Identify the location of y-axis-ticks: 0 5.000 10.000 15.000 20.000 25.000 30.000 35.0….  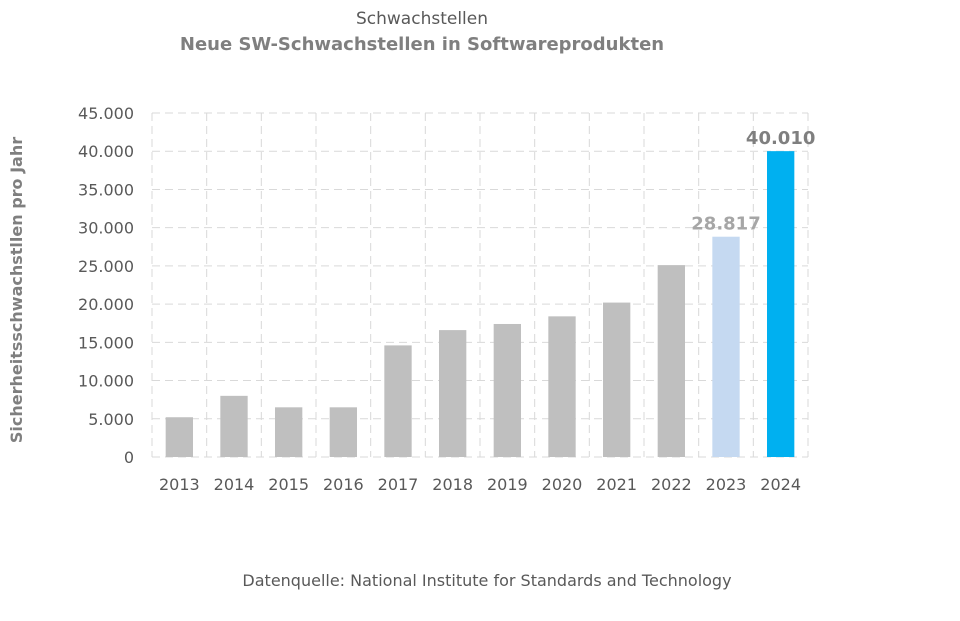
(106, 285).